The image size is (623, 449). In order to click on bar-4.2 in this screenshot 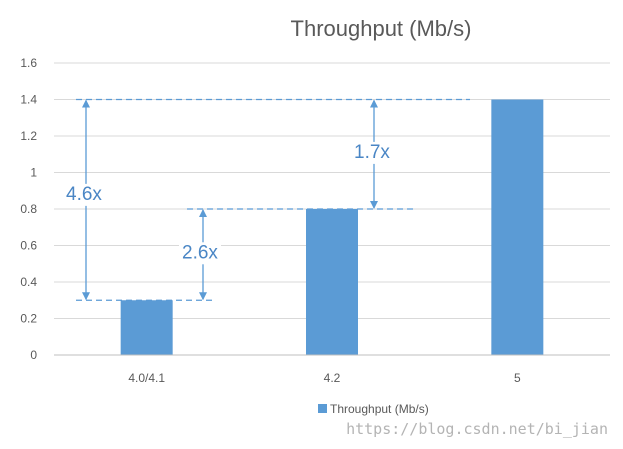, I will do `click(332, 282)`.